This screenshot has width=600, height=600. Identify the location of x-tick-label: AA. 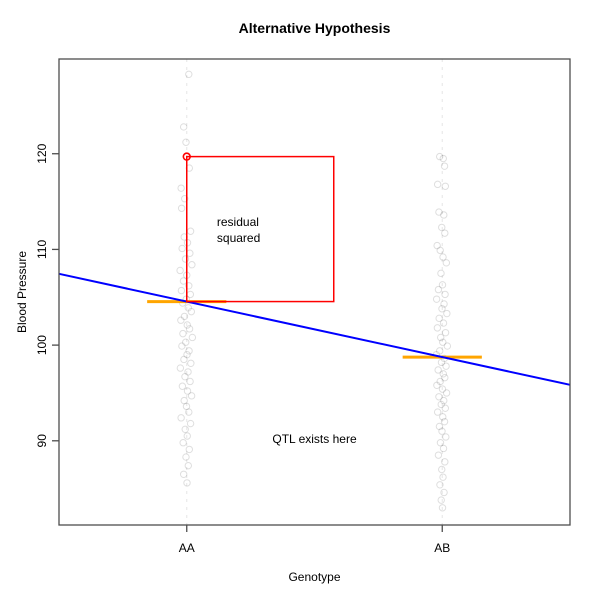
(187, 548).